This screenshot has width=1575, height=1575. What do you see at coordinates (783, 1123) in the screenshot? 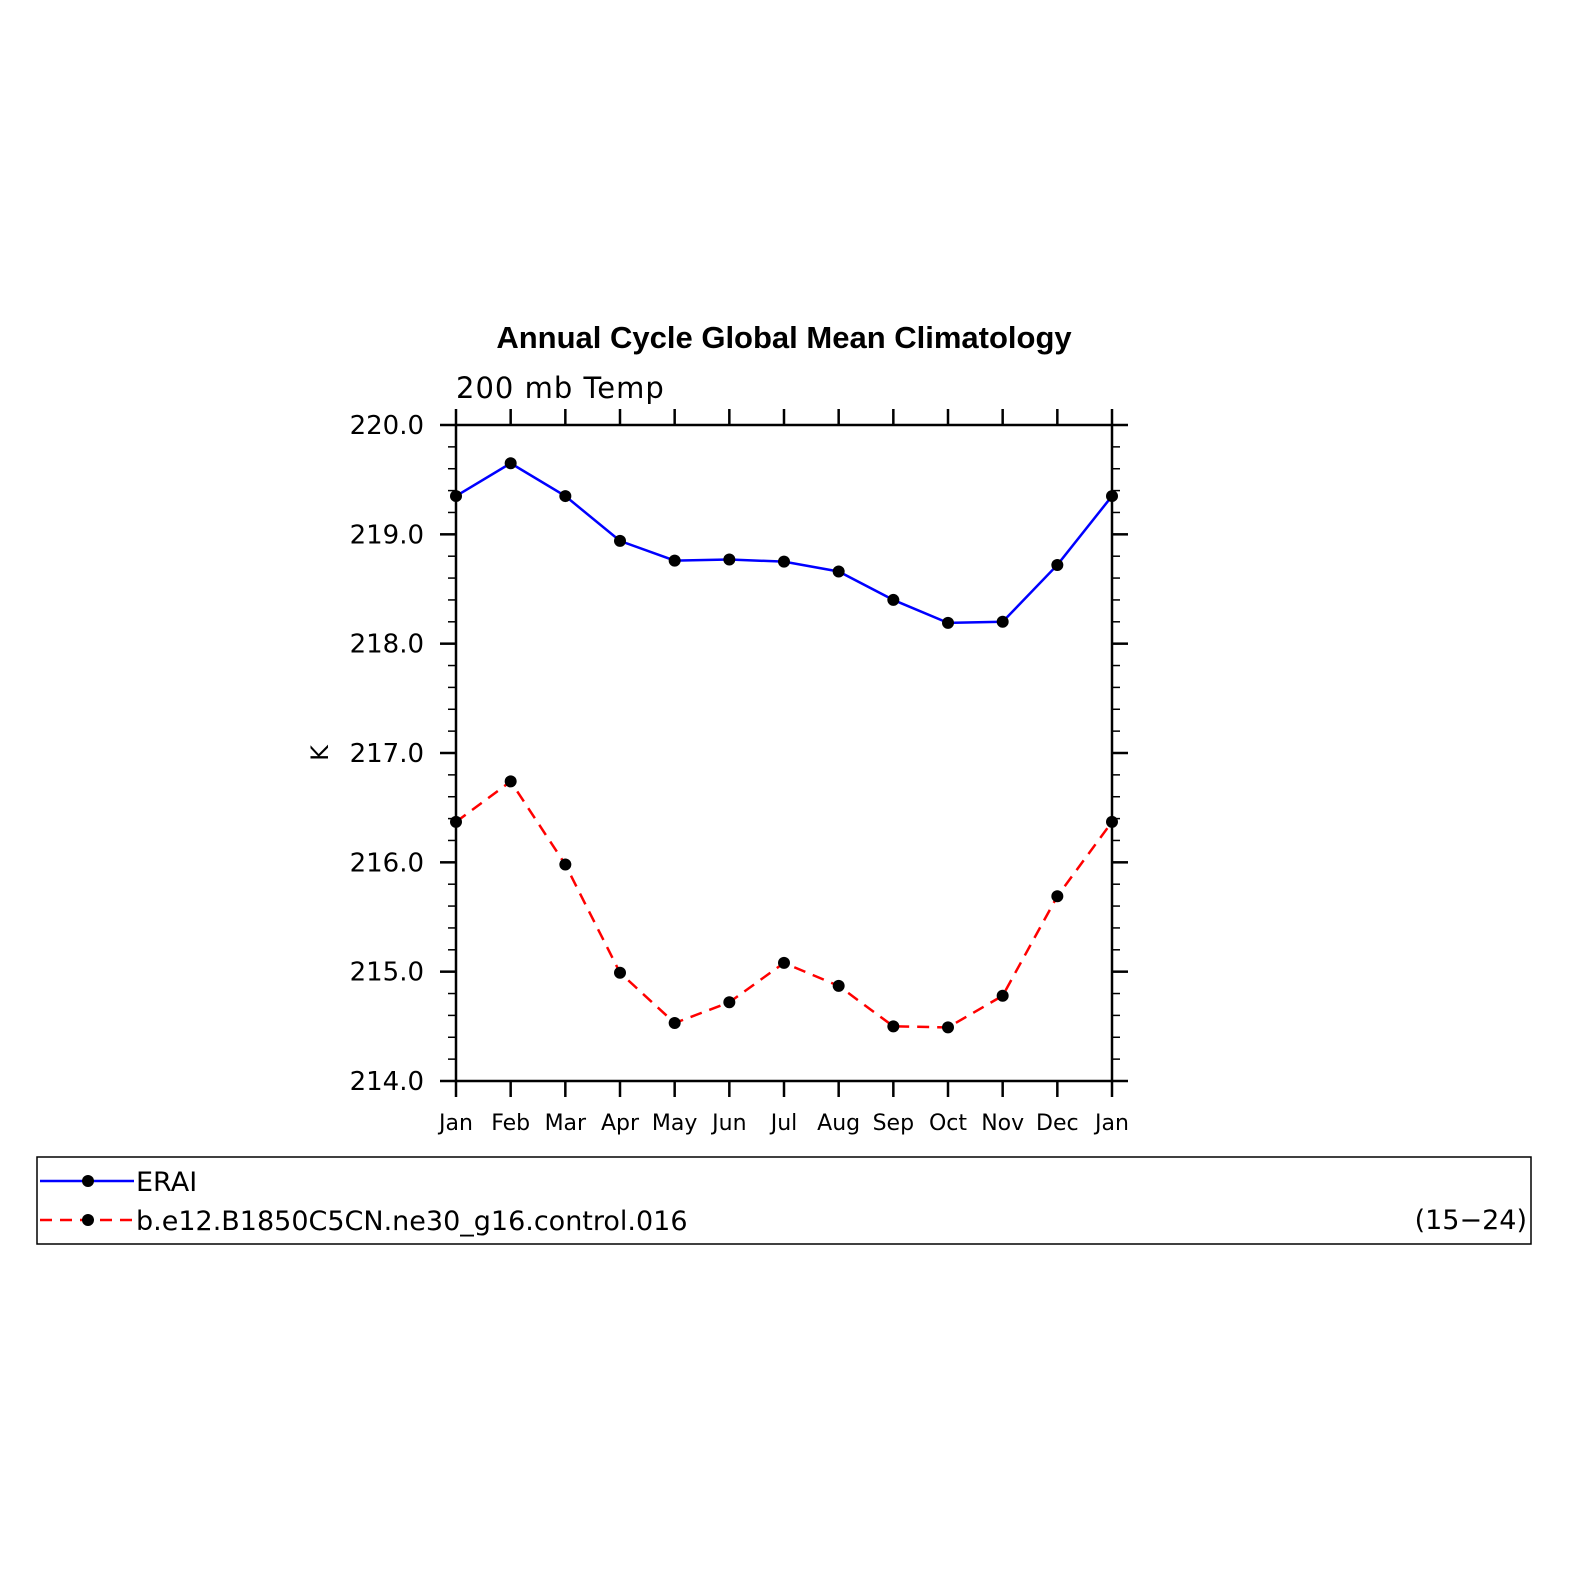
I see `x-tick-label: Jul` at bounding box center [783, 1123].